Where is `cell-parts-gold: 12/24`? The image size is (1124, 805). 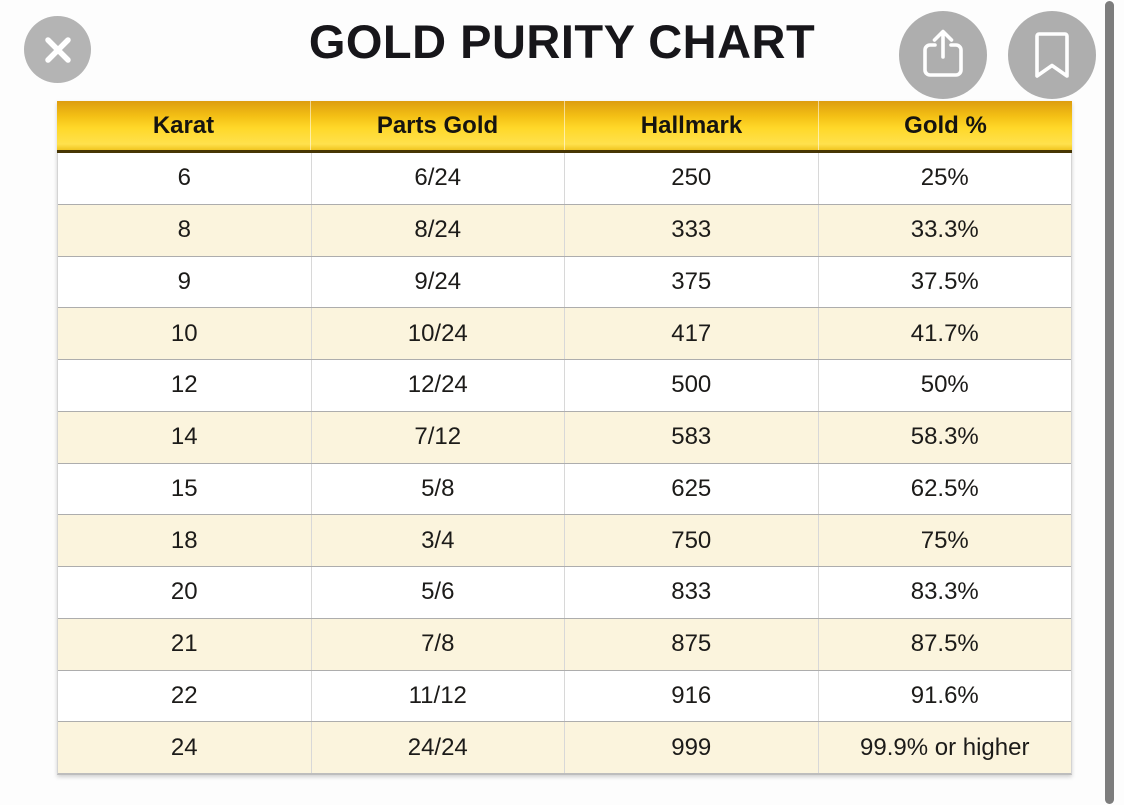
cell-parts-gold: 12/24 is located at coordinates (438, 385).